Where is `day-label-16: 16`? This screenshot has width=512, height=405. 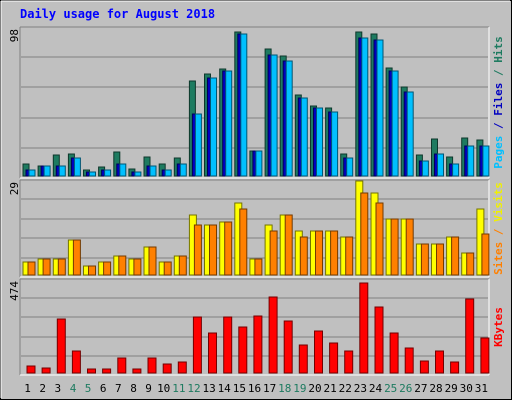
day-label-16: 16 is located at coordinates (254, 388).